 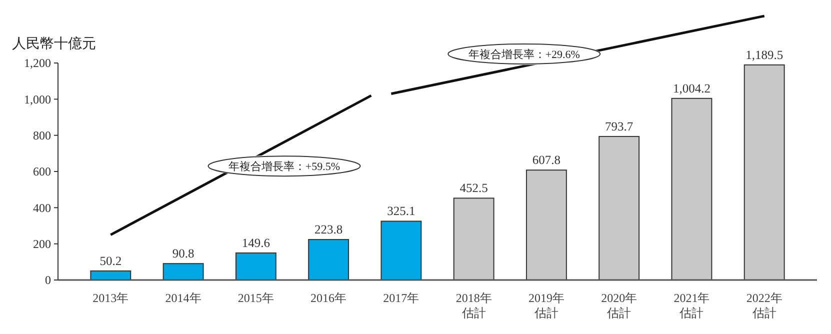 I want to click on x-tick-label: 2019年估計, so click(x=546, y=305).